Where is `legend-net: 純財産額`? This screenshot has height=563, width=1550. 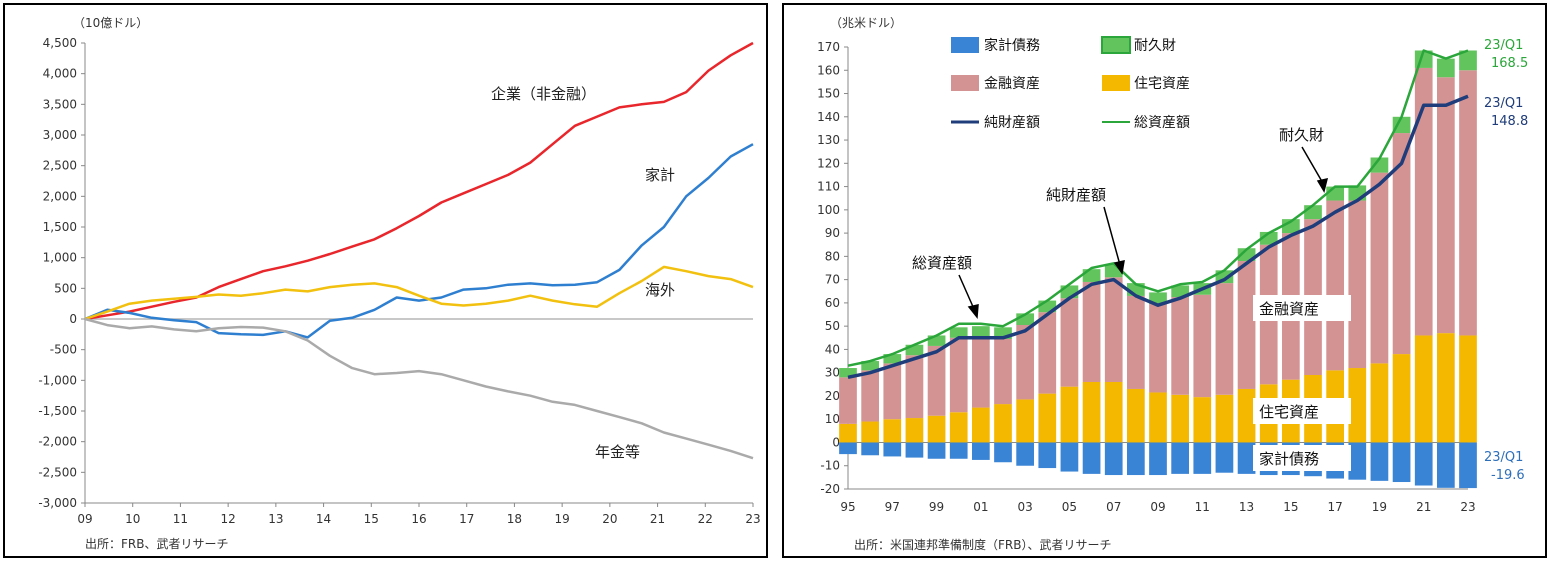 legend-net: 純財産額 is located at coordinates (1012, 123).